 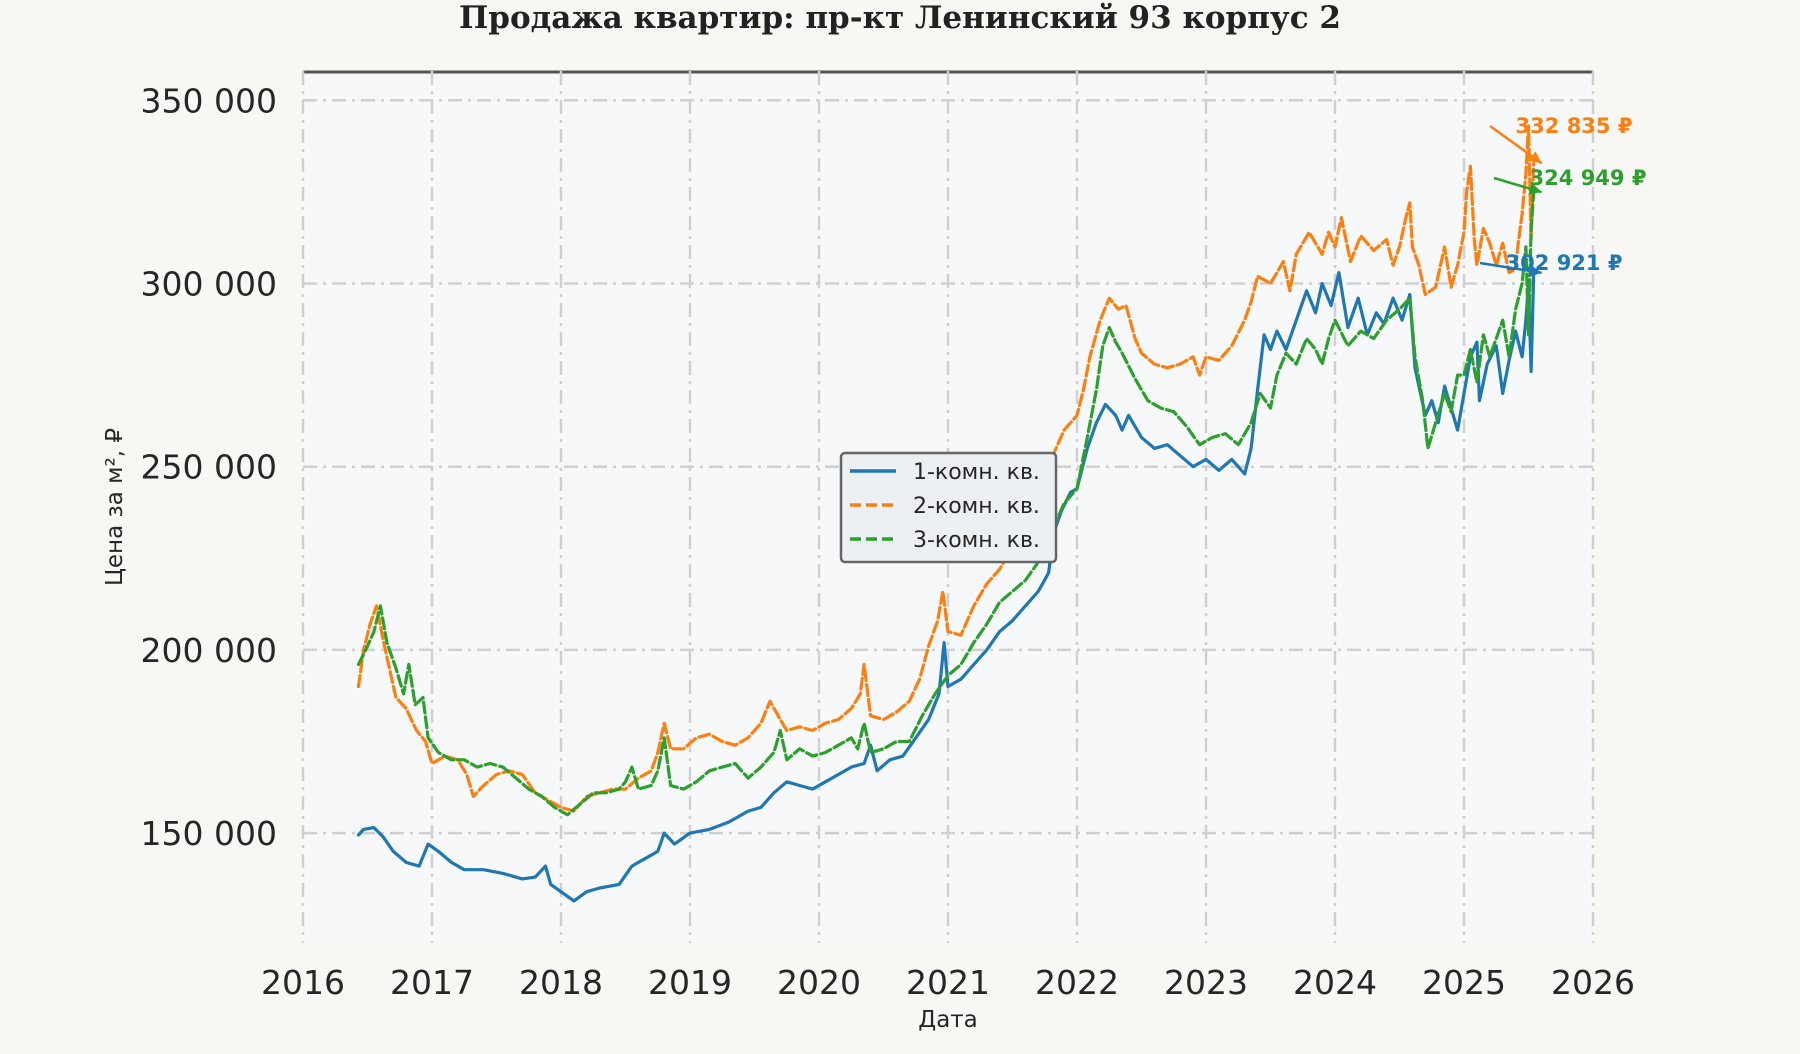 What do you see at coordinates (1206, 982) in the screenshot?
I see `x-tick-label: 2023` at bounding box center [1206, 982].